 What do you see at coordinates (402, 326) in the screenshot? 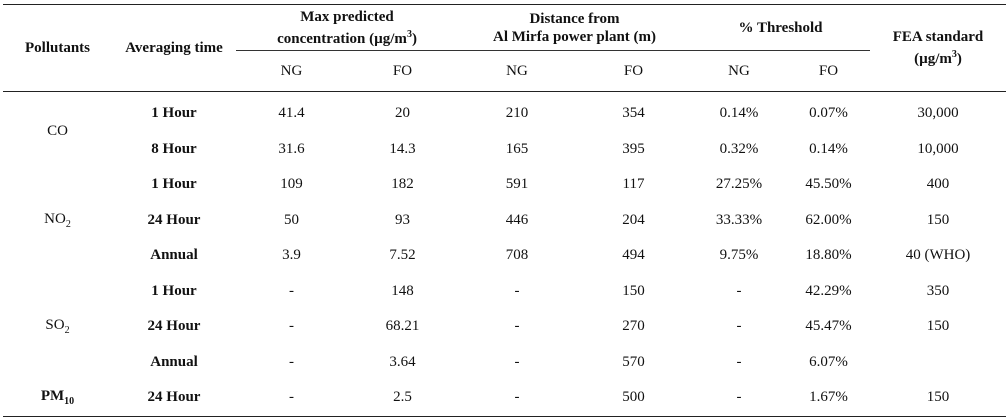
I see `cell-max-fo: 68.21` at bounding box center [402, 326].